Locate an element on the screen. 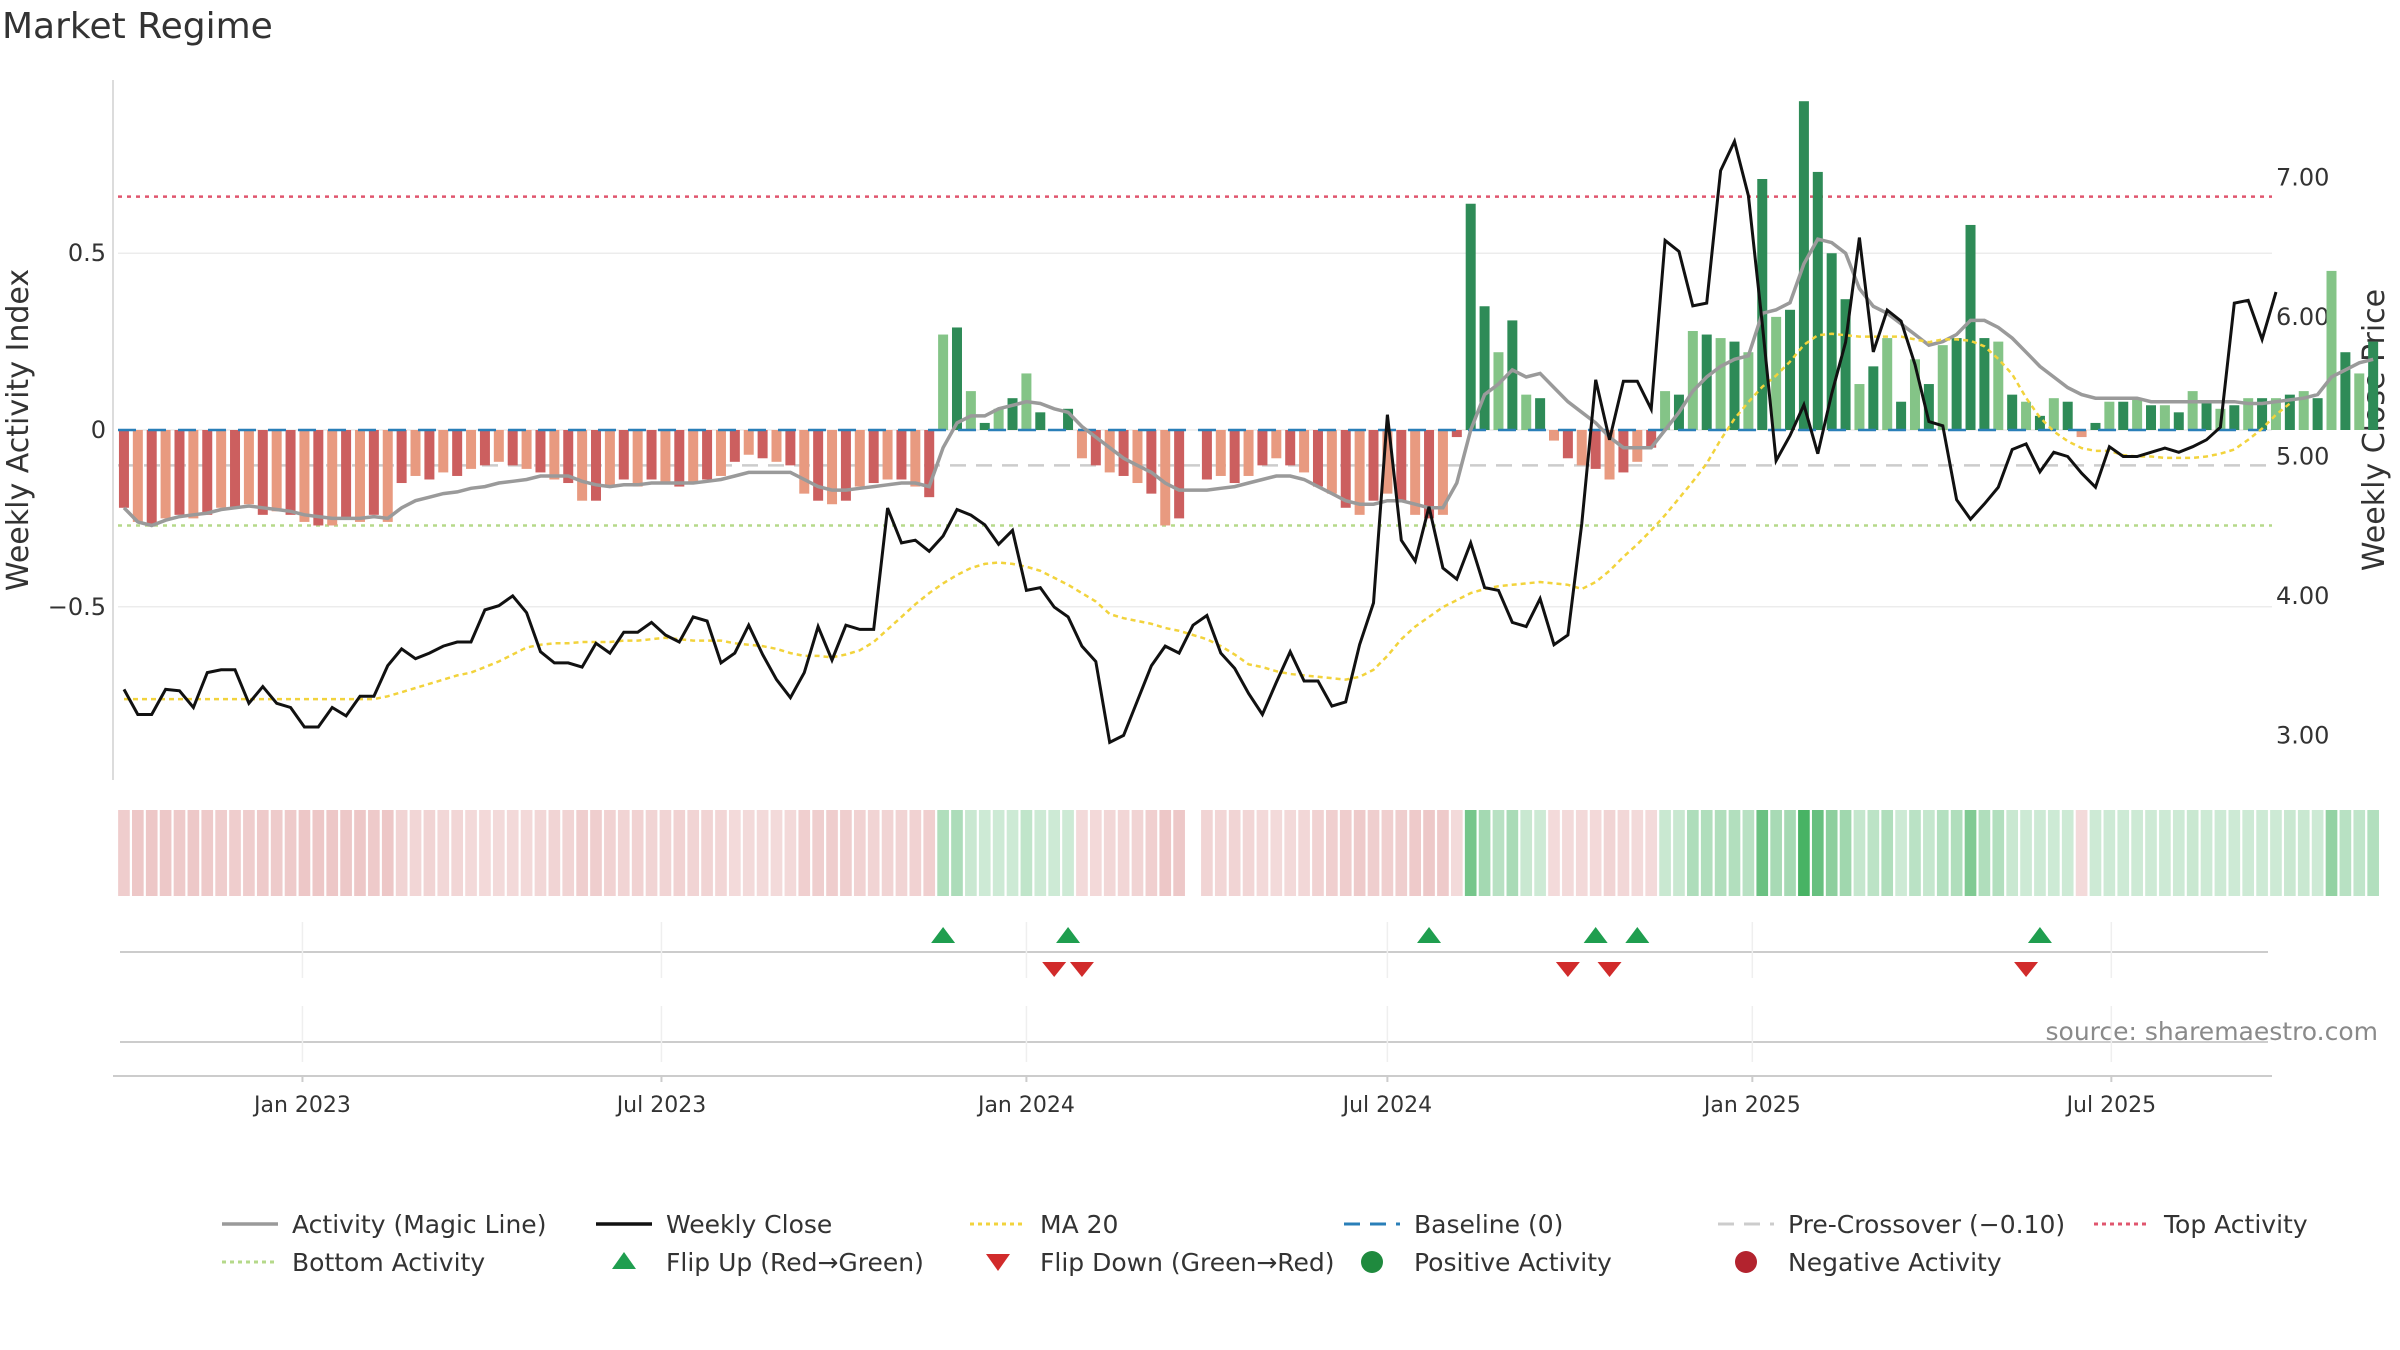 Image resolution: width=2400 pixels, height=1350 pixels. legend-item: Activity (Magic Line) is located at coordinates (384, 1224).